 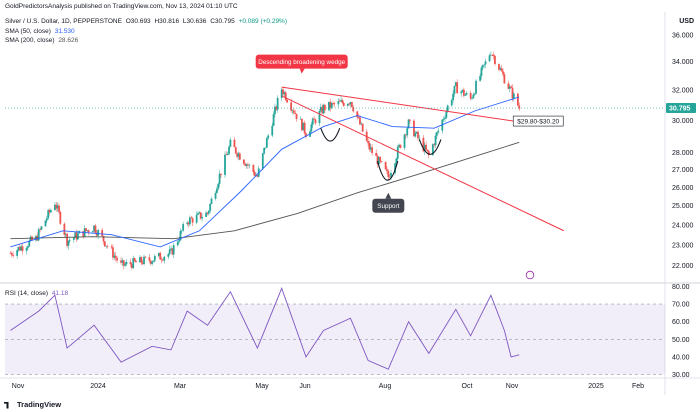 I want to click on x-tick-label: 2024, so click(x=98, y=386).